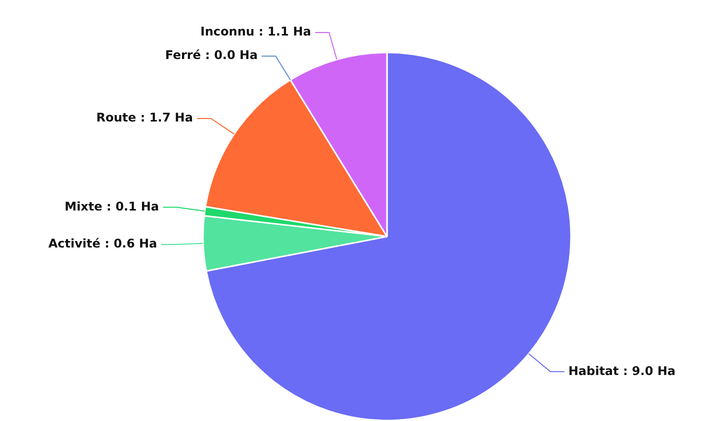  What do you see at coordinates (229, 31) in the screenshot?
I see `slice-label: Inconnu` at bounding box center [229, 31].